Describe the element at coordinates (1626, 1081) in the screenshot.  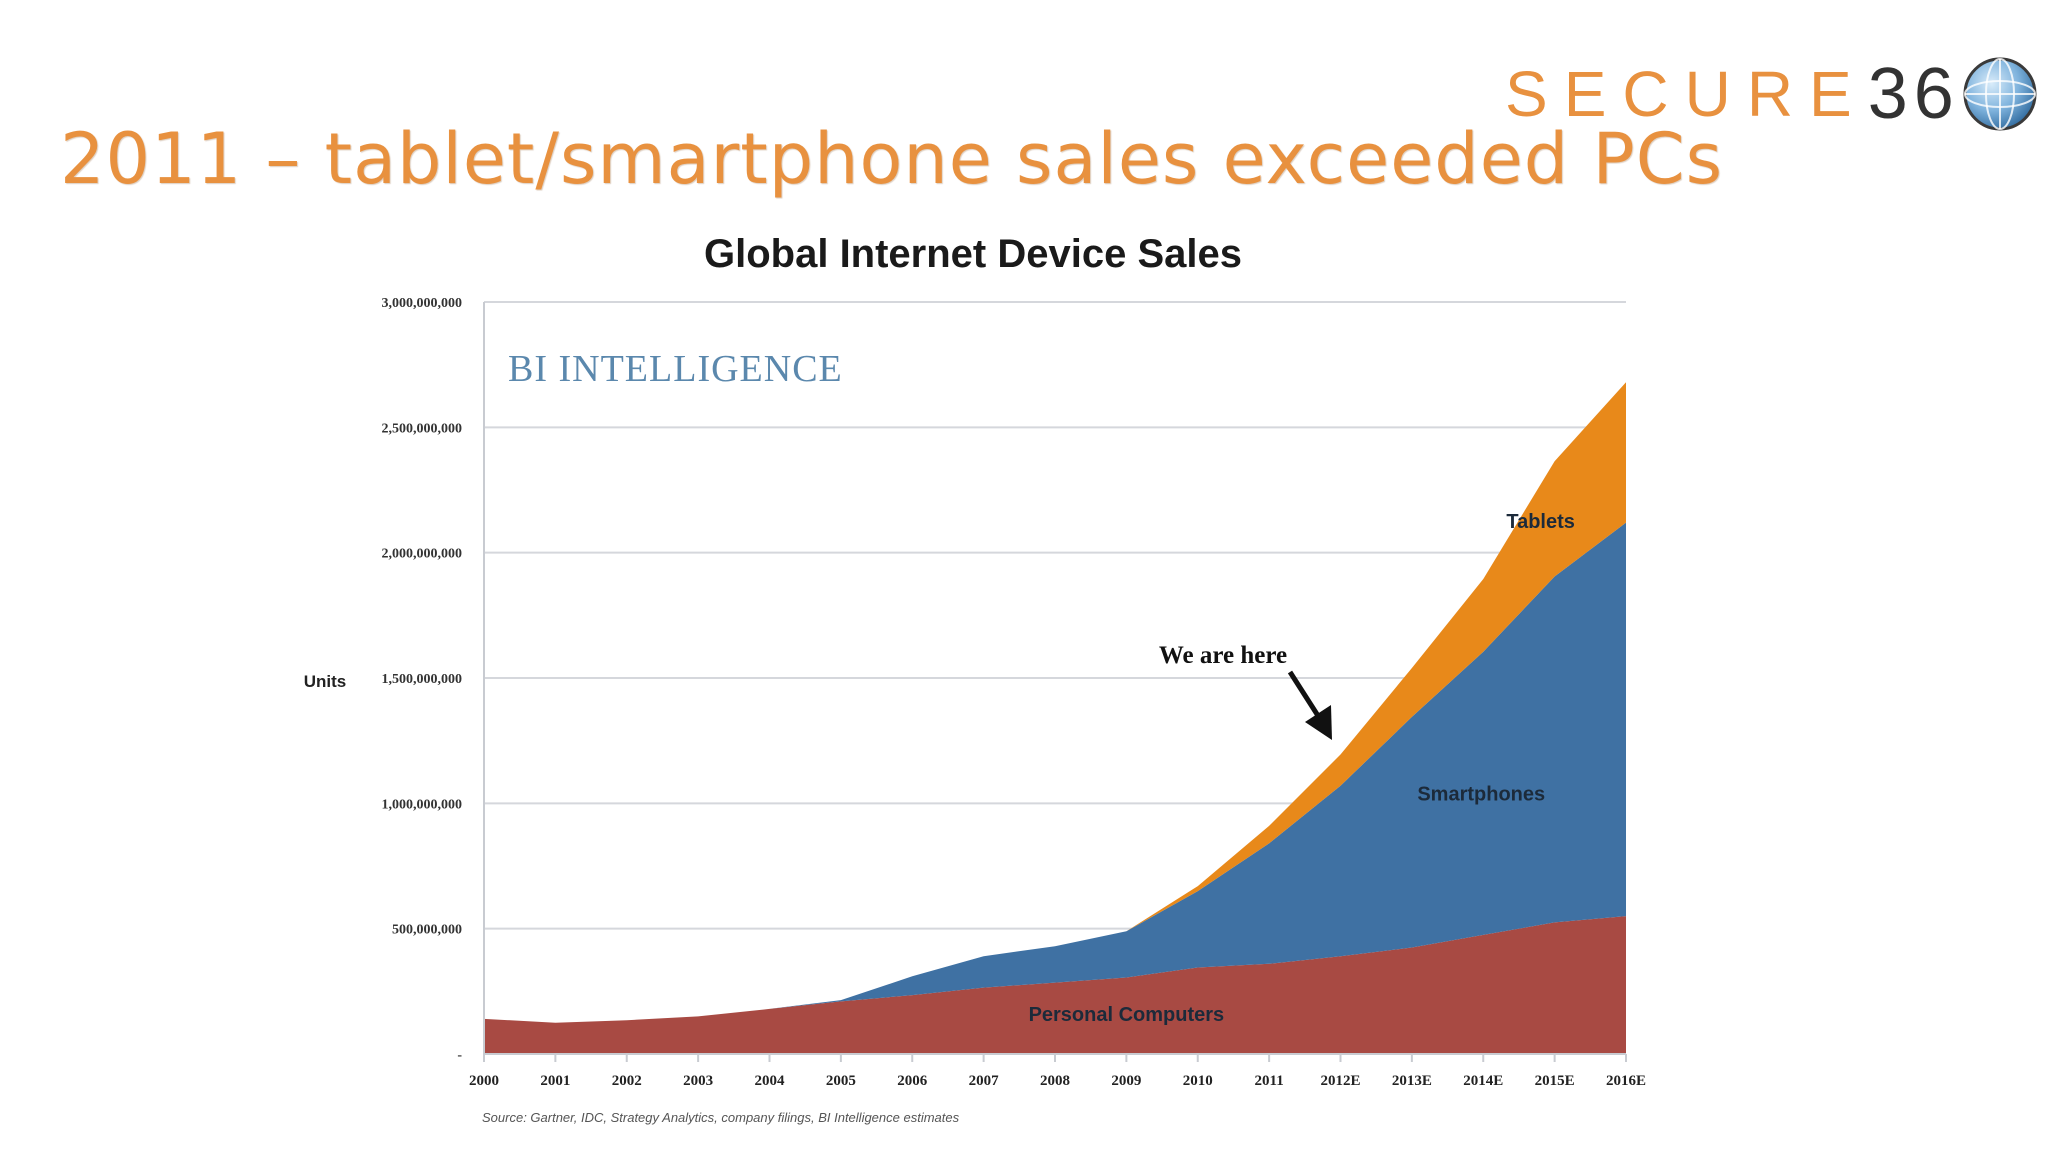
I see `x-tick-label: 2016E` at that location.